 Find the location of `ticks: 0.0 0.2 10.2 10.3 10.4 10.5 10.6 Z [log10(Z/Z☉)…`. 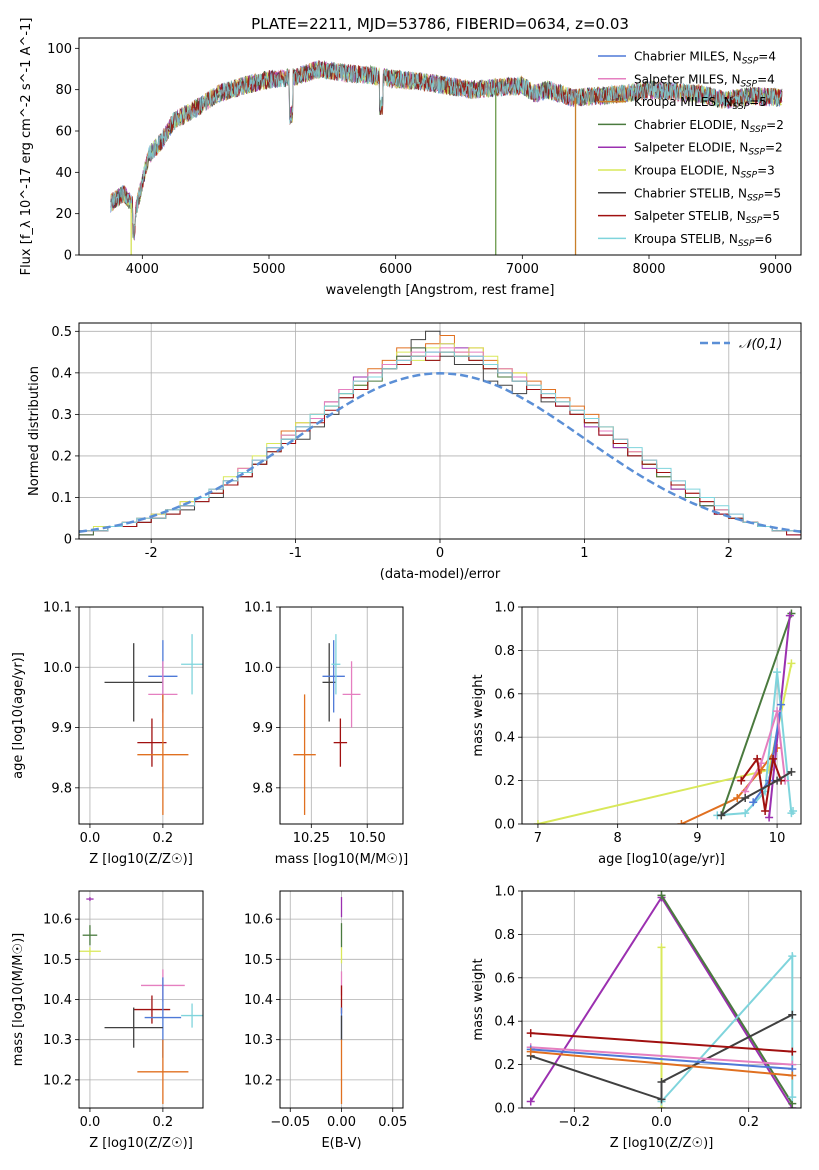

ticks: 0.0 0.2 10.2 10.3 10.4 10.5 10.6 Z [log10(Z/Z☉)… is located at coordinates (107, 1020).